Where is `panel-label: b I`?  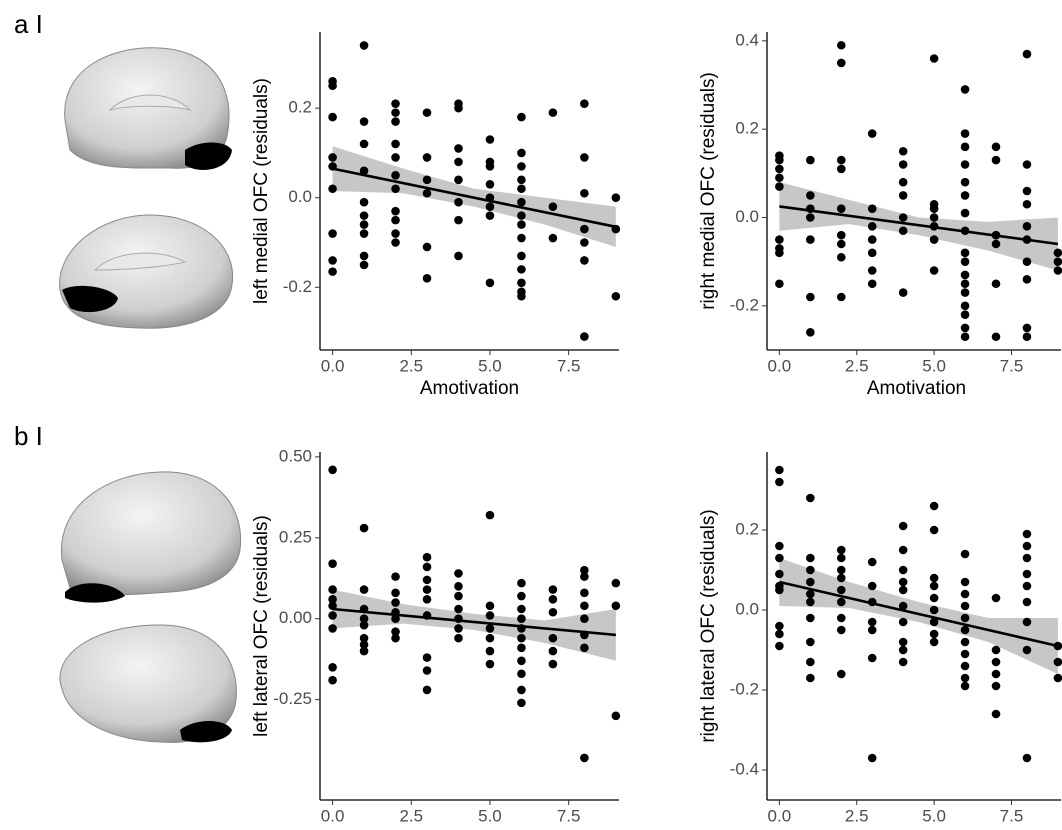 panel-label: b I is located at coordinates (28, 436).